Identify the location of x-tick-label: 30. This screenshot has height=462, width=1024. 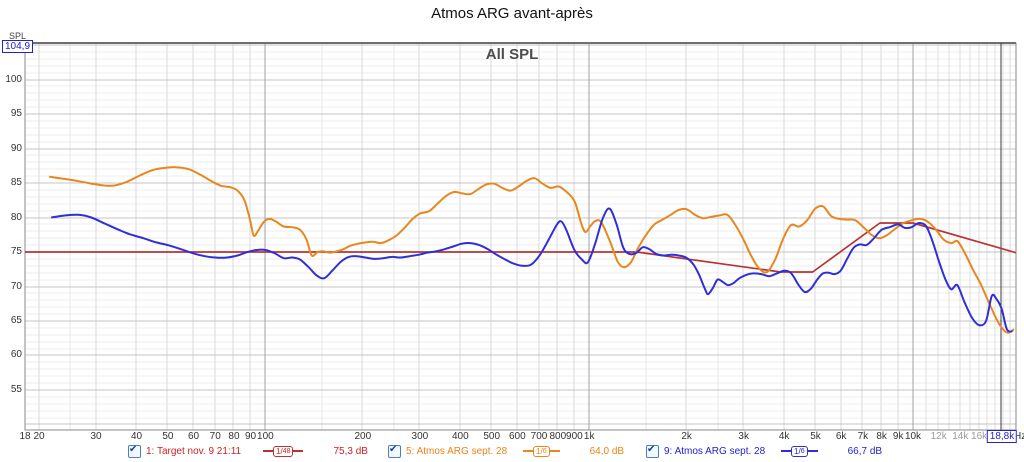
(96, 436).